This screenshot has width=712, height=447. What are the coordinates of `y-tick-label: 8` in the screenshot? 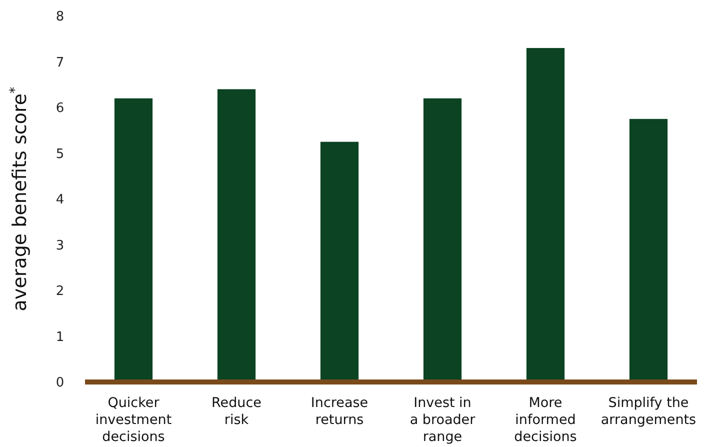 It's located at (60, 17).